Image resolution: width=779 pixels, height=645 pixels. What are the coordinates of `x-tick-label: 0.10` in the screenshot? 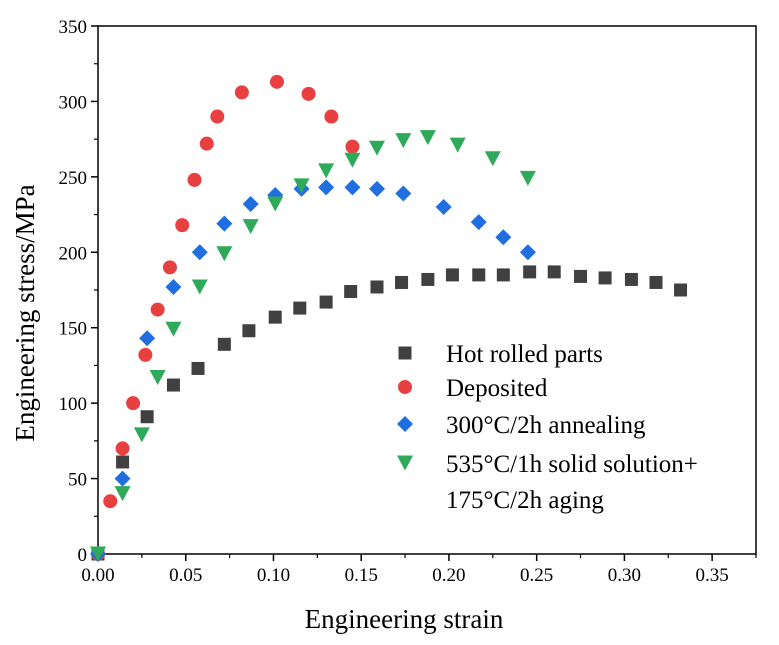 It's located at (273, 575).